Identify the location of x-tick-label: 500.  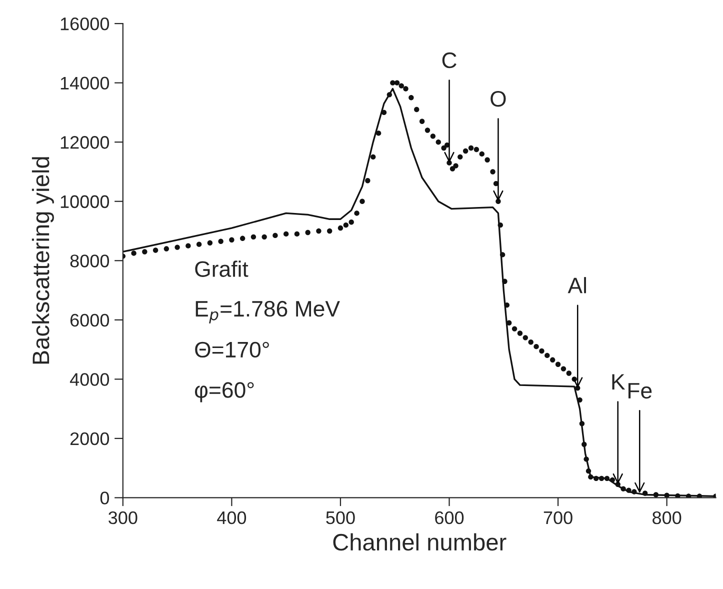
(340, 517).